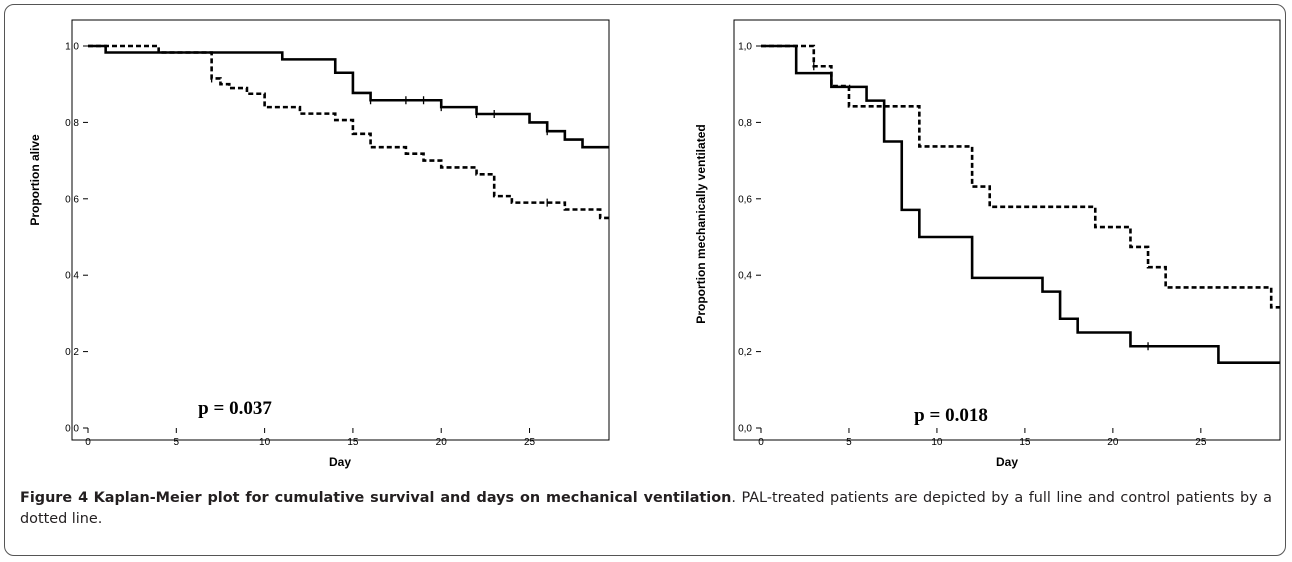  Describe the element at coordinates (951, 415) in the screenshot. I see `p-value-annotation: p = 0.018` at that location.